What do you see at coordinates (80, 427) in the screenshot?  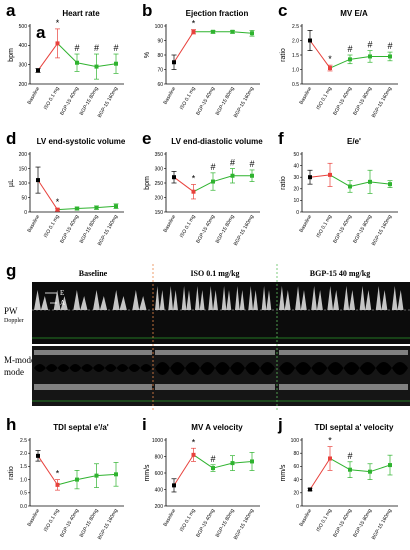 I see `chart-title-h: TDI septal e'/a'` at bounding box center [80, 427].